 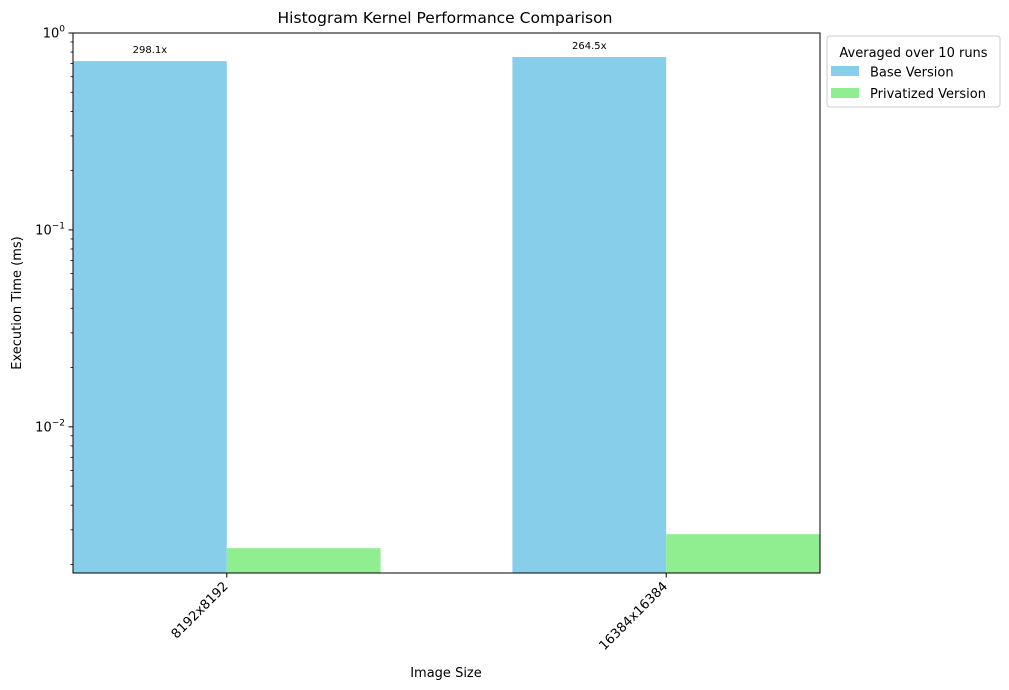 I want to click on annotations-layer: 298.1x 264.5x, so click(x=370, y=48).